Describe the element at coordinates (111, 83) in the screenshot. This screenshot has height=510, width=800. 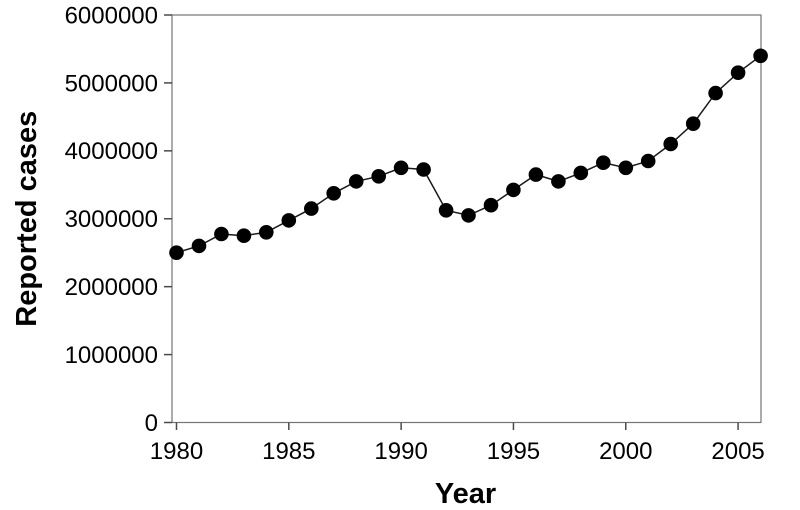
I see `y-tick-label: 5000000` at that location.